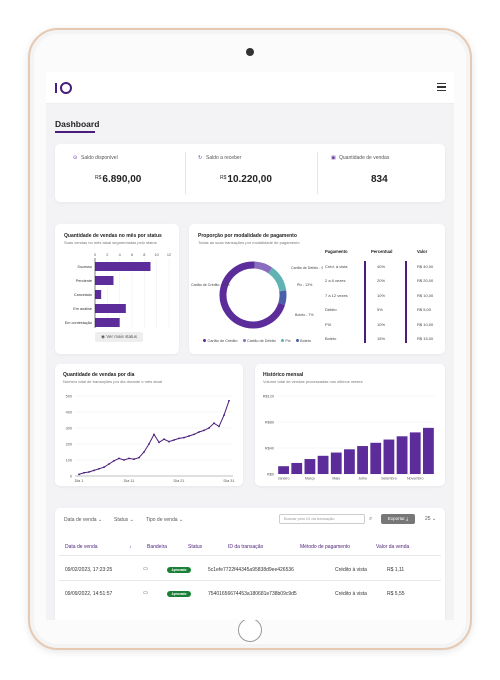 Image resolution: width=500 pixels, height=680 pixels. I want to click on cell-date: 09/09/2022, 14:51:57, so click(89, 594).